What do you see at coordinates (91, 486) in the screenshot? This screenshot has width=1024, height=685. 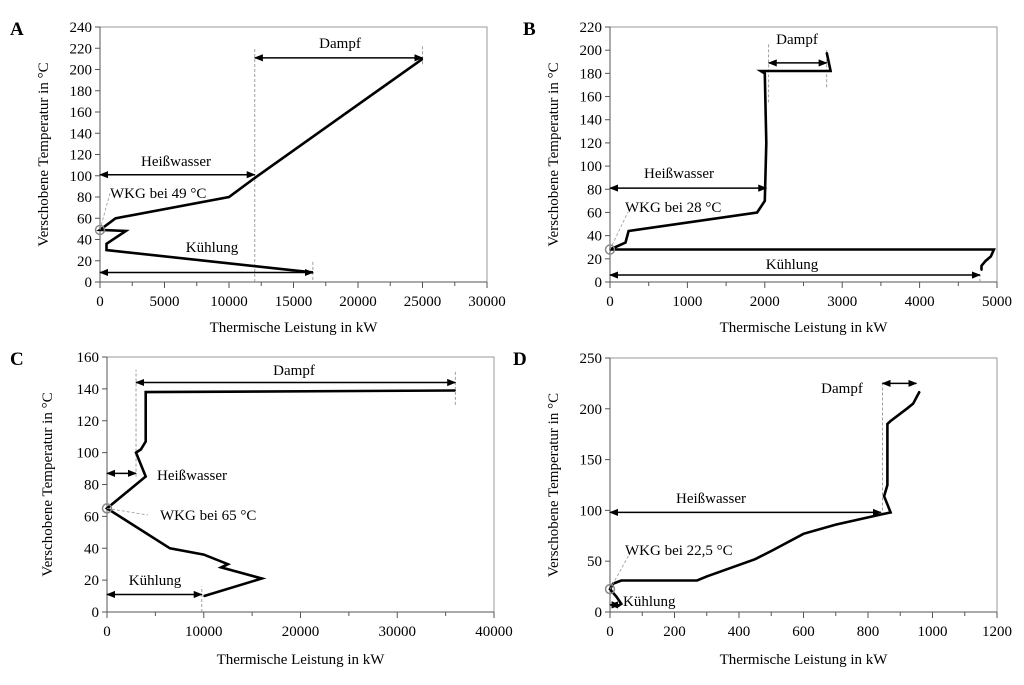 I see `y-tick-label-c: 80` at bounding box center [91, 486].